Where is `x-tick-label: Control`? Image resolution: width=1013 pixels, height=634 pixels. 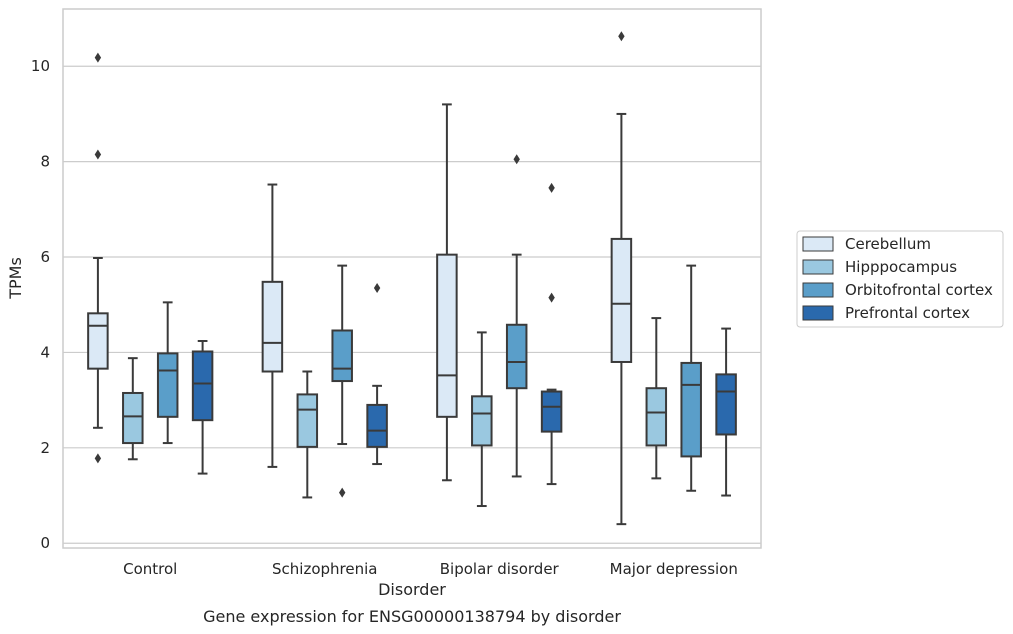
x-tick-label: Control is located at coordinates (150, 569).